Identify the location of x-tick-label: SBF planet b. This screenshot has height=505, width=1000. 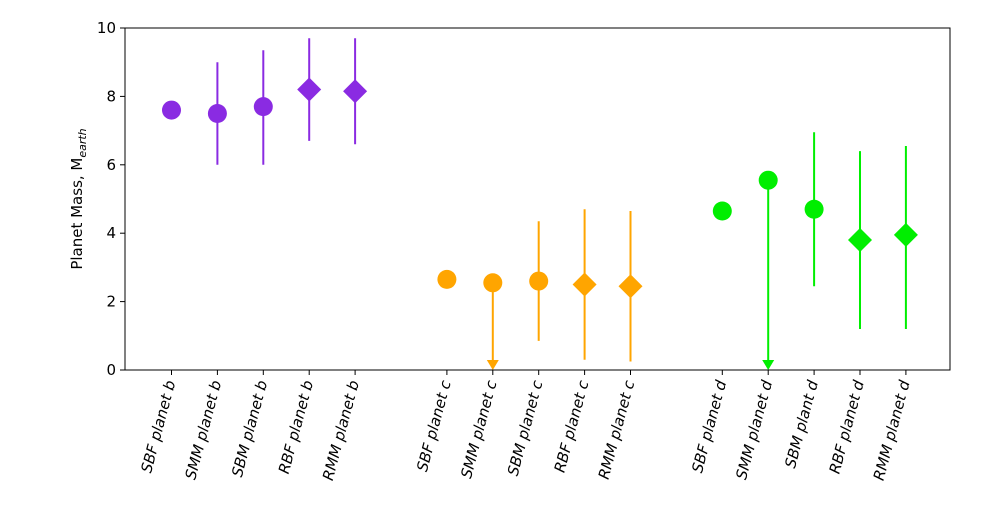
(158, 426).